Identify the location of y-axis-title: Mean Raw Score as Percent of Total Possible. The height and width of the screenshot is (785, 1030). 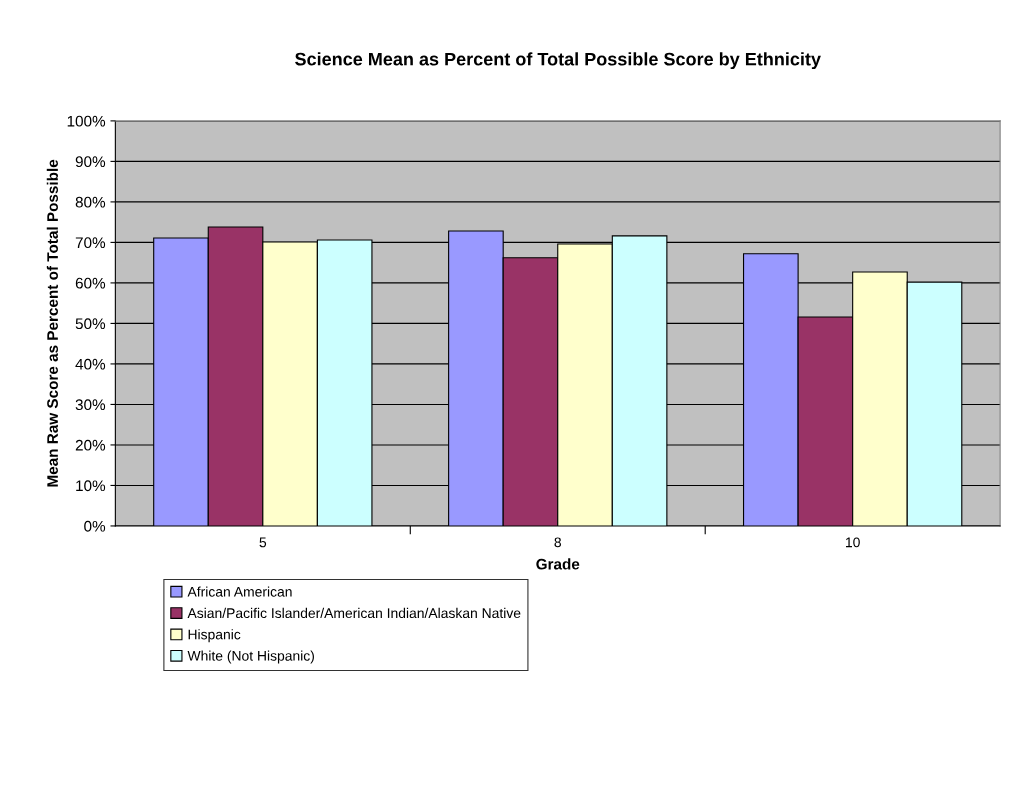
(52, 323).